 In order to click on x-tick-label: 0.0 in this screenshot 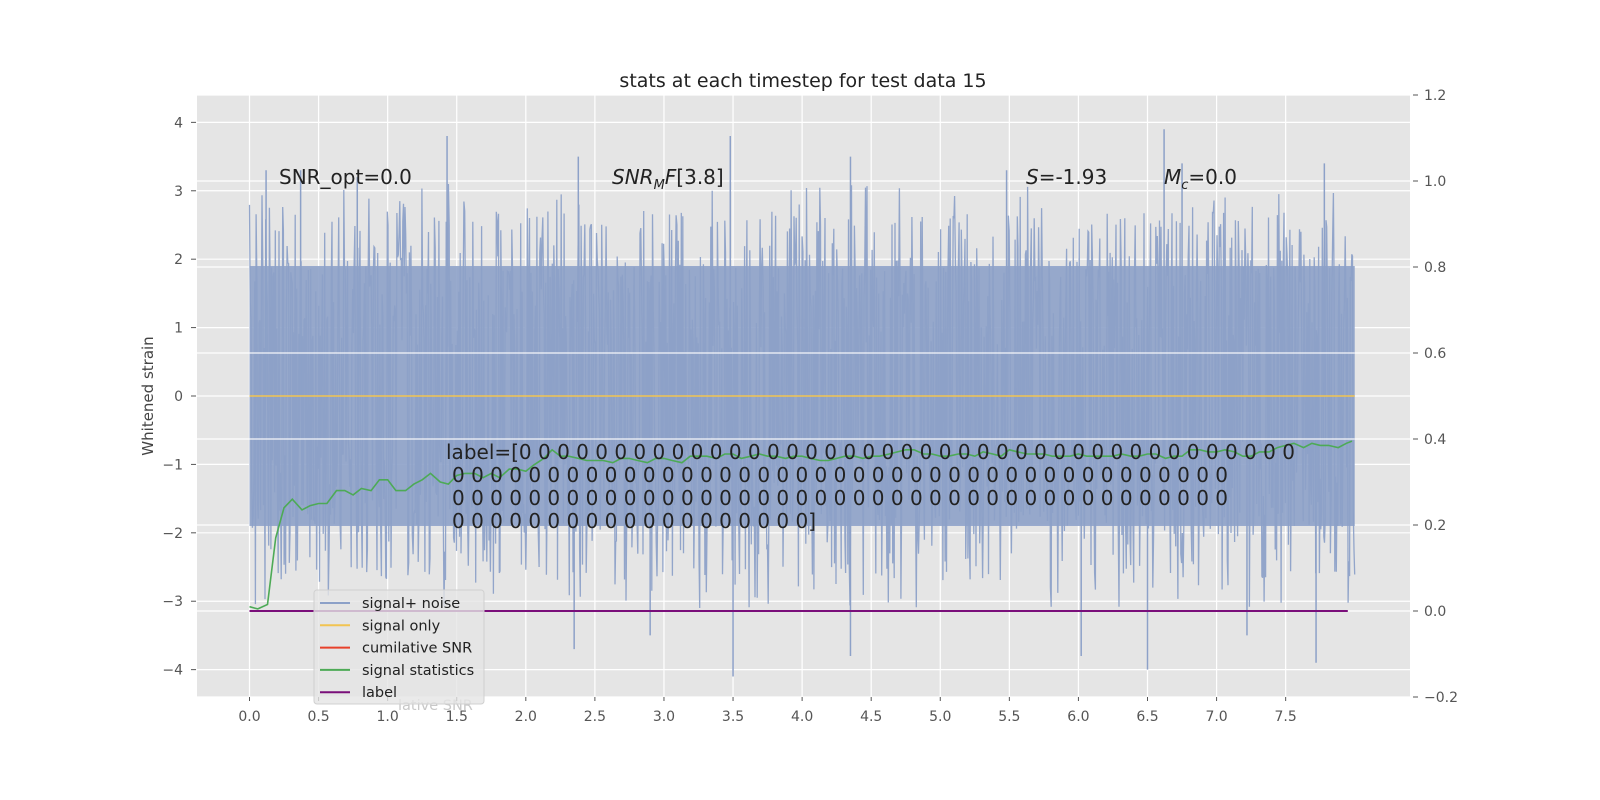, I will do `click(249, 717)`.